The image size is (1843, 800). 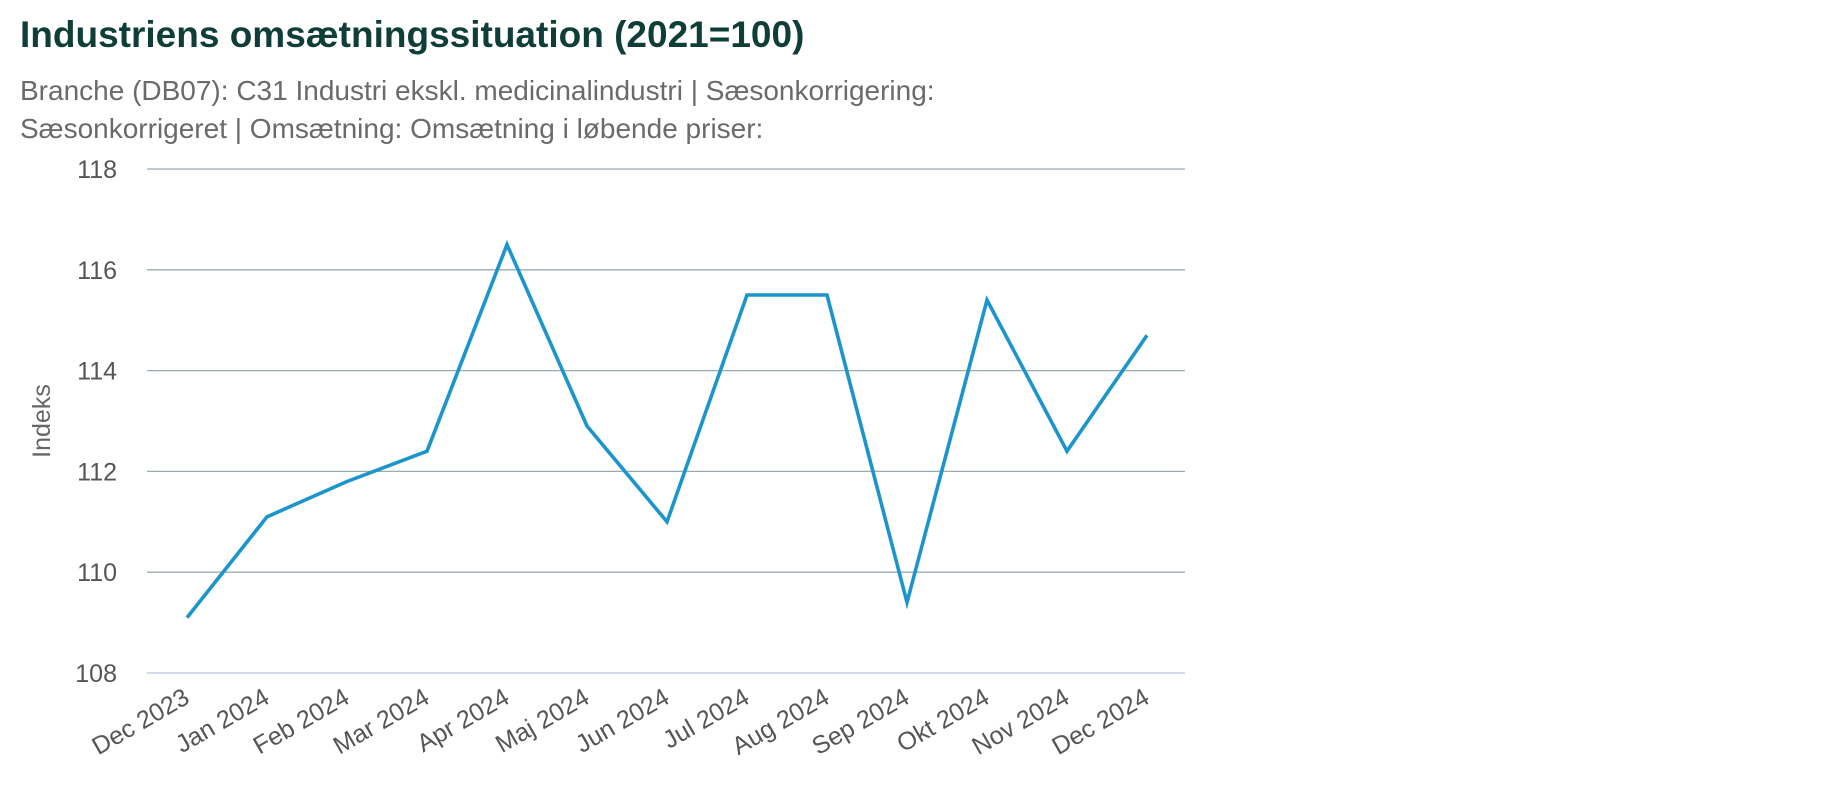 What do you see at coordinates (140, 722) in the screenshot?
I see `x-tick-label: Dec 2023` at bounding box center [140, 722].